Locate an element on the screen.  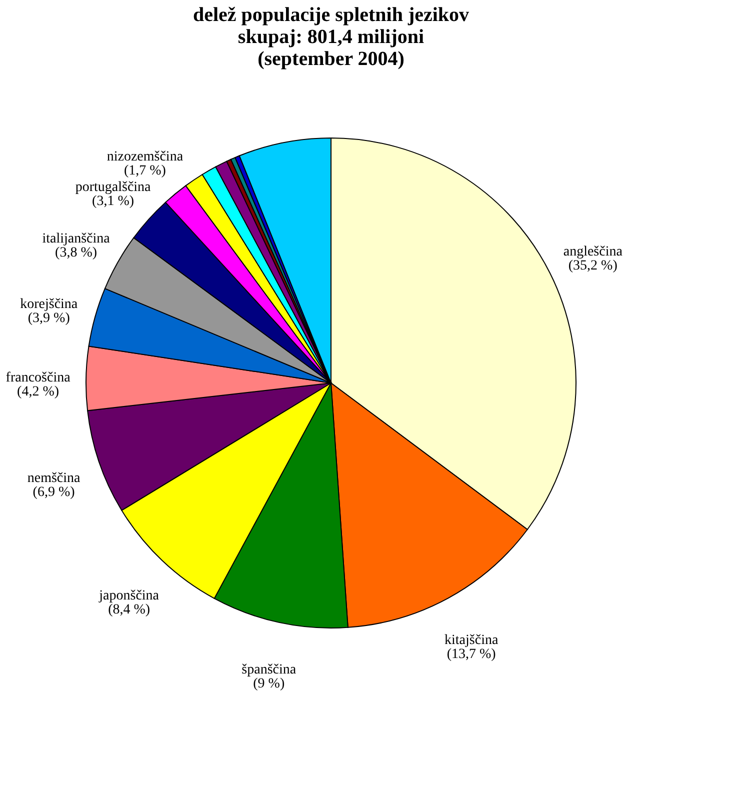
data-label: (3,9 %) is located at coordinates (49, 318).